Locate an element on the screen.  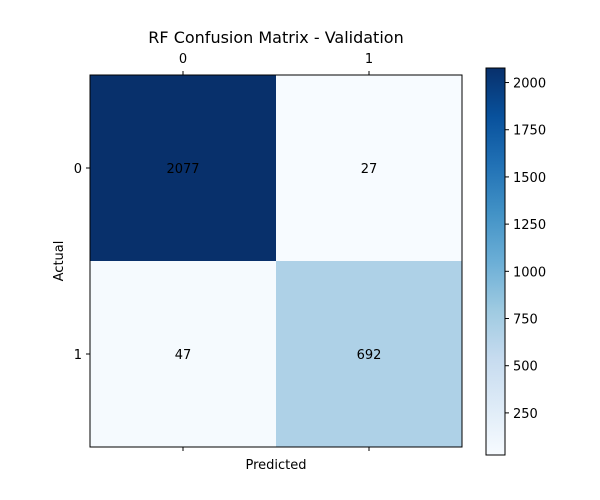
x-tick-label: 1 is located at coordinates (369, 59).